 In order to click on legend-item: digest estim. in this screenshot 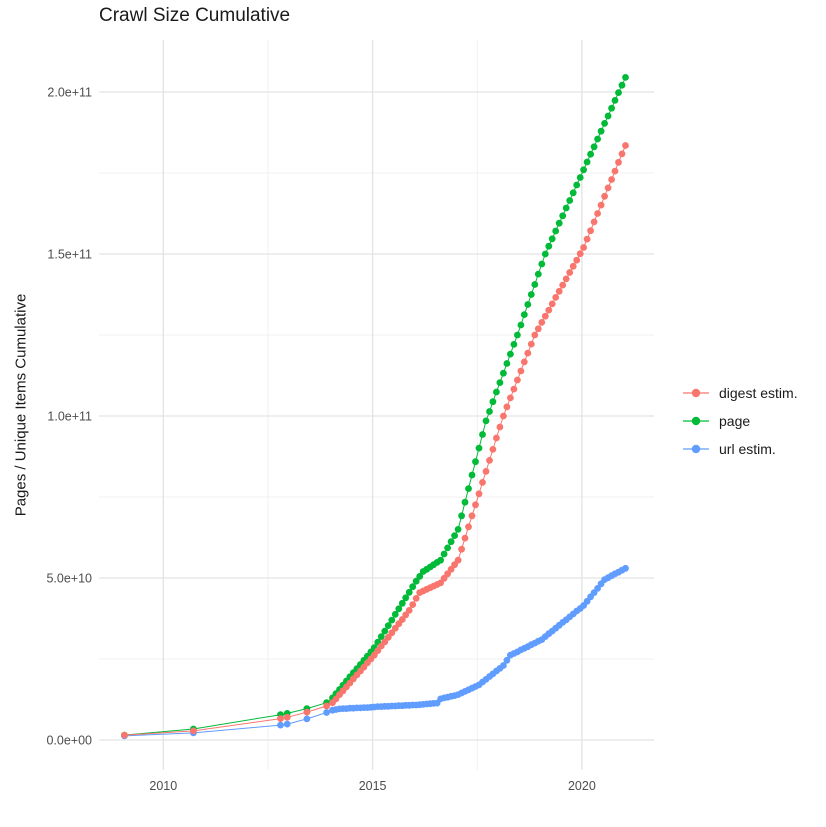, I will do `click(739, 393)`.